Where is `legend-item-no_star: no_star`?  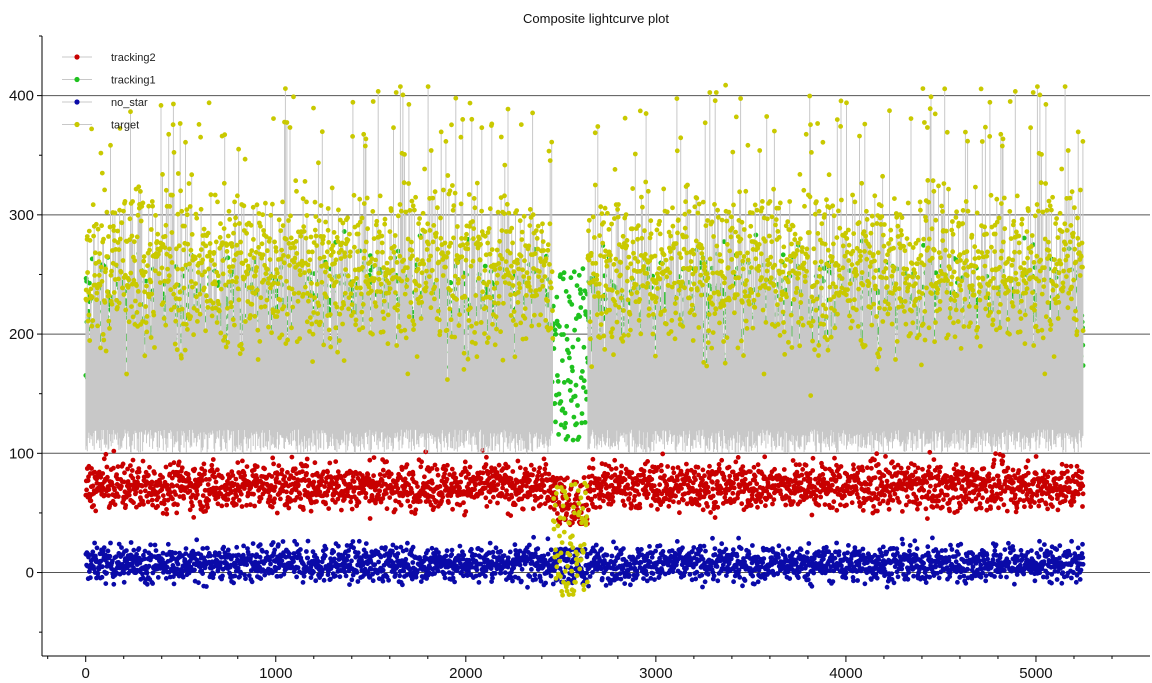
legend-item-no_star: no_star is located at coordinates (105, 103).